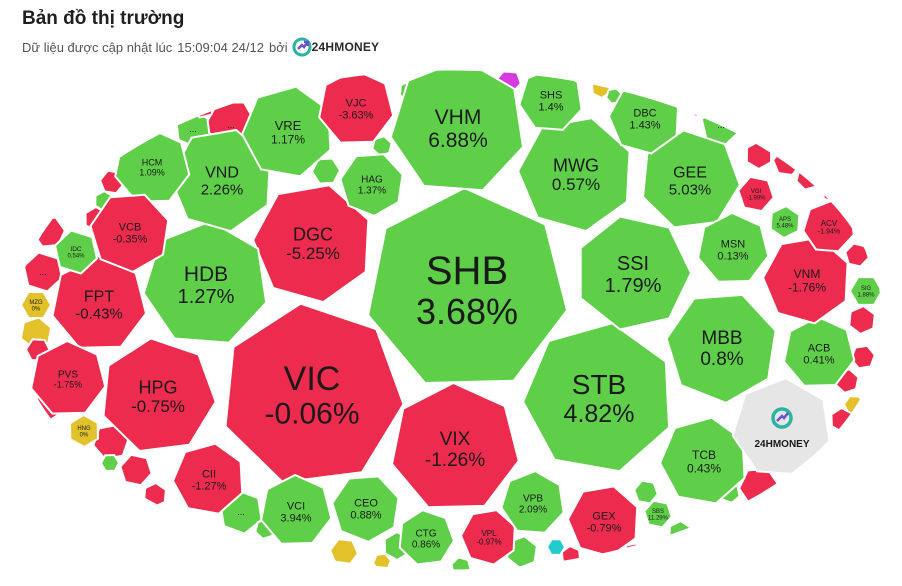 Image resolution: width=902 pixels, height=586 pixels. I want to click on tile-change: 0%, so click(36, 310).